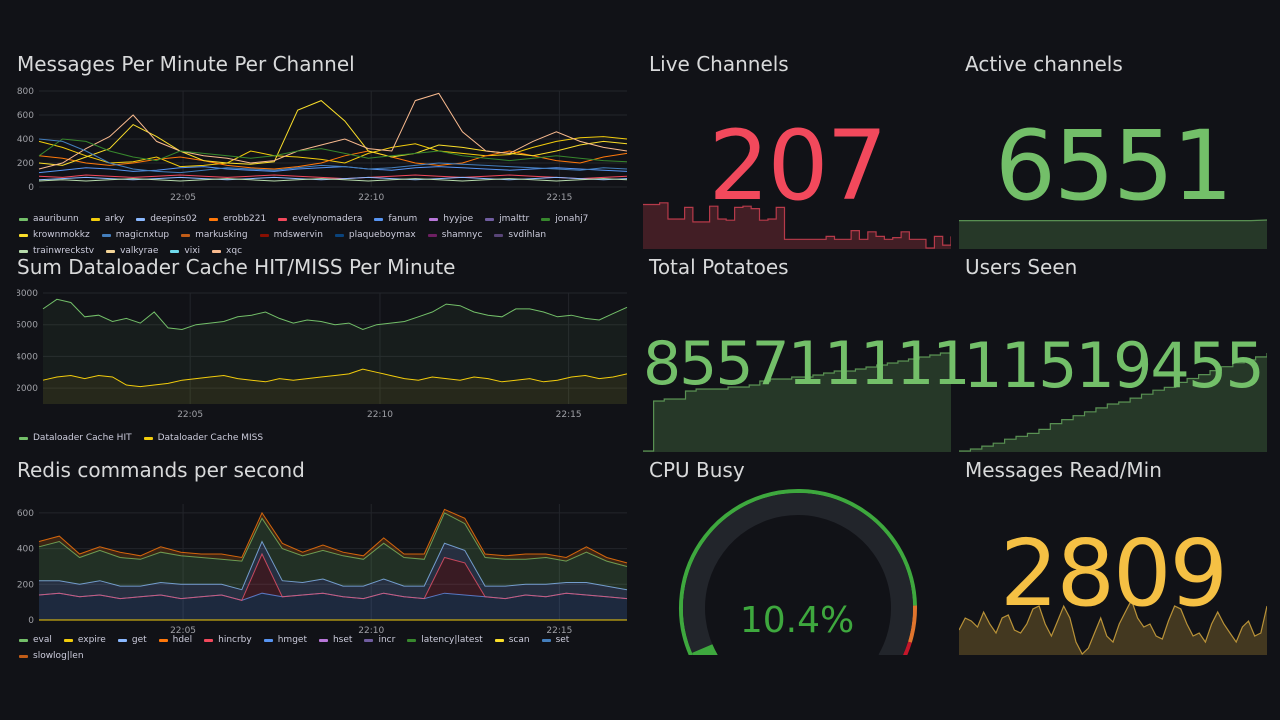  I want to click on legend-item-krownmokkz: krownmokkz, so click(54, 235).